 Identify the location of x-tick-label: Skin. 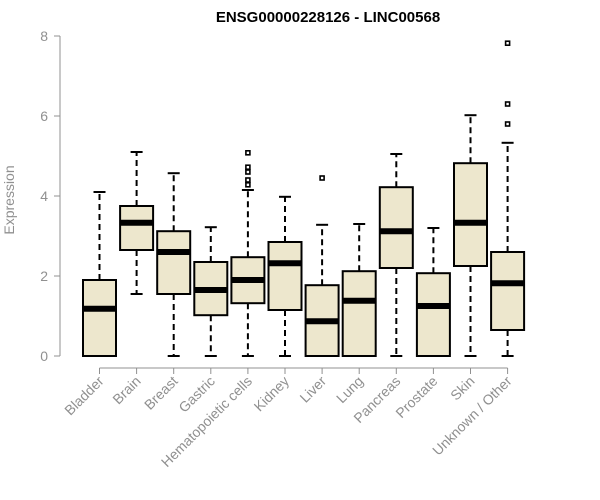
(462, 388).